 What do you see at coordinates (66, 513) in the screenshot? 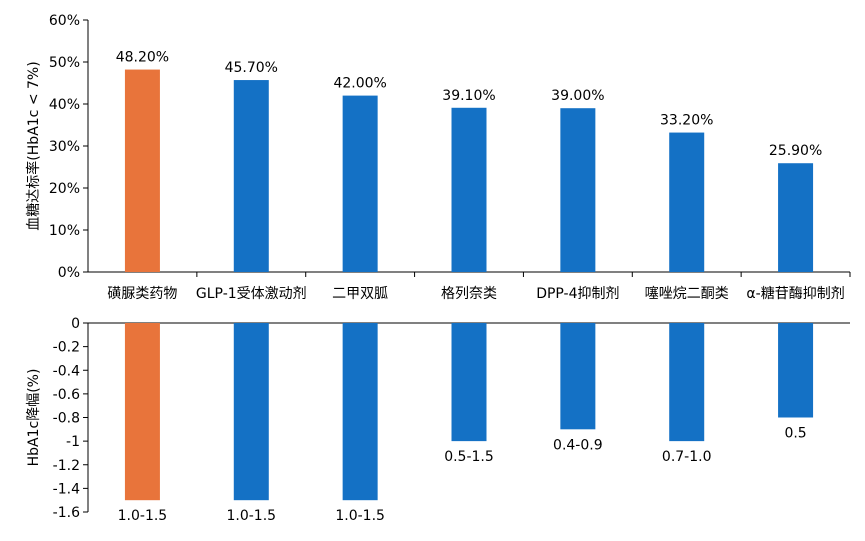
I see `bottom-y-tick-label: -1.6` at bounding box center [66, 513].